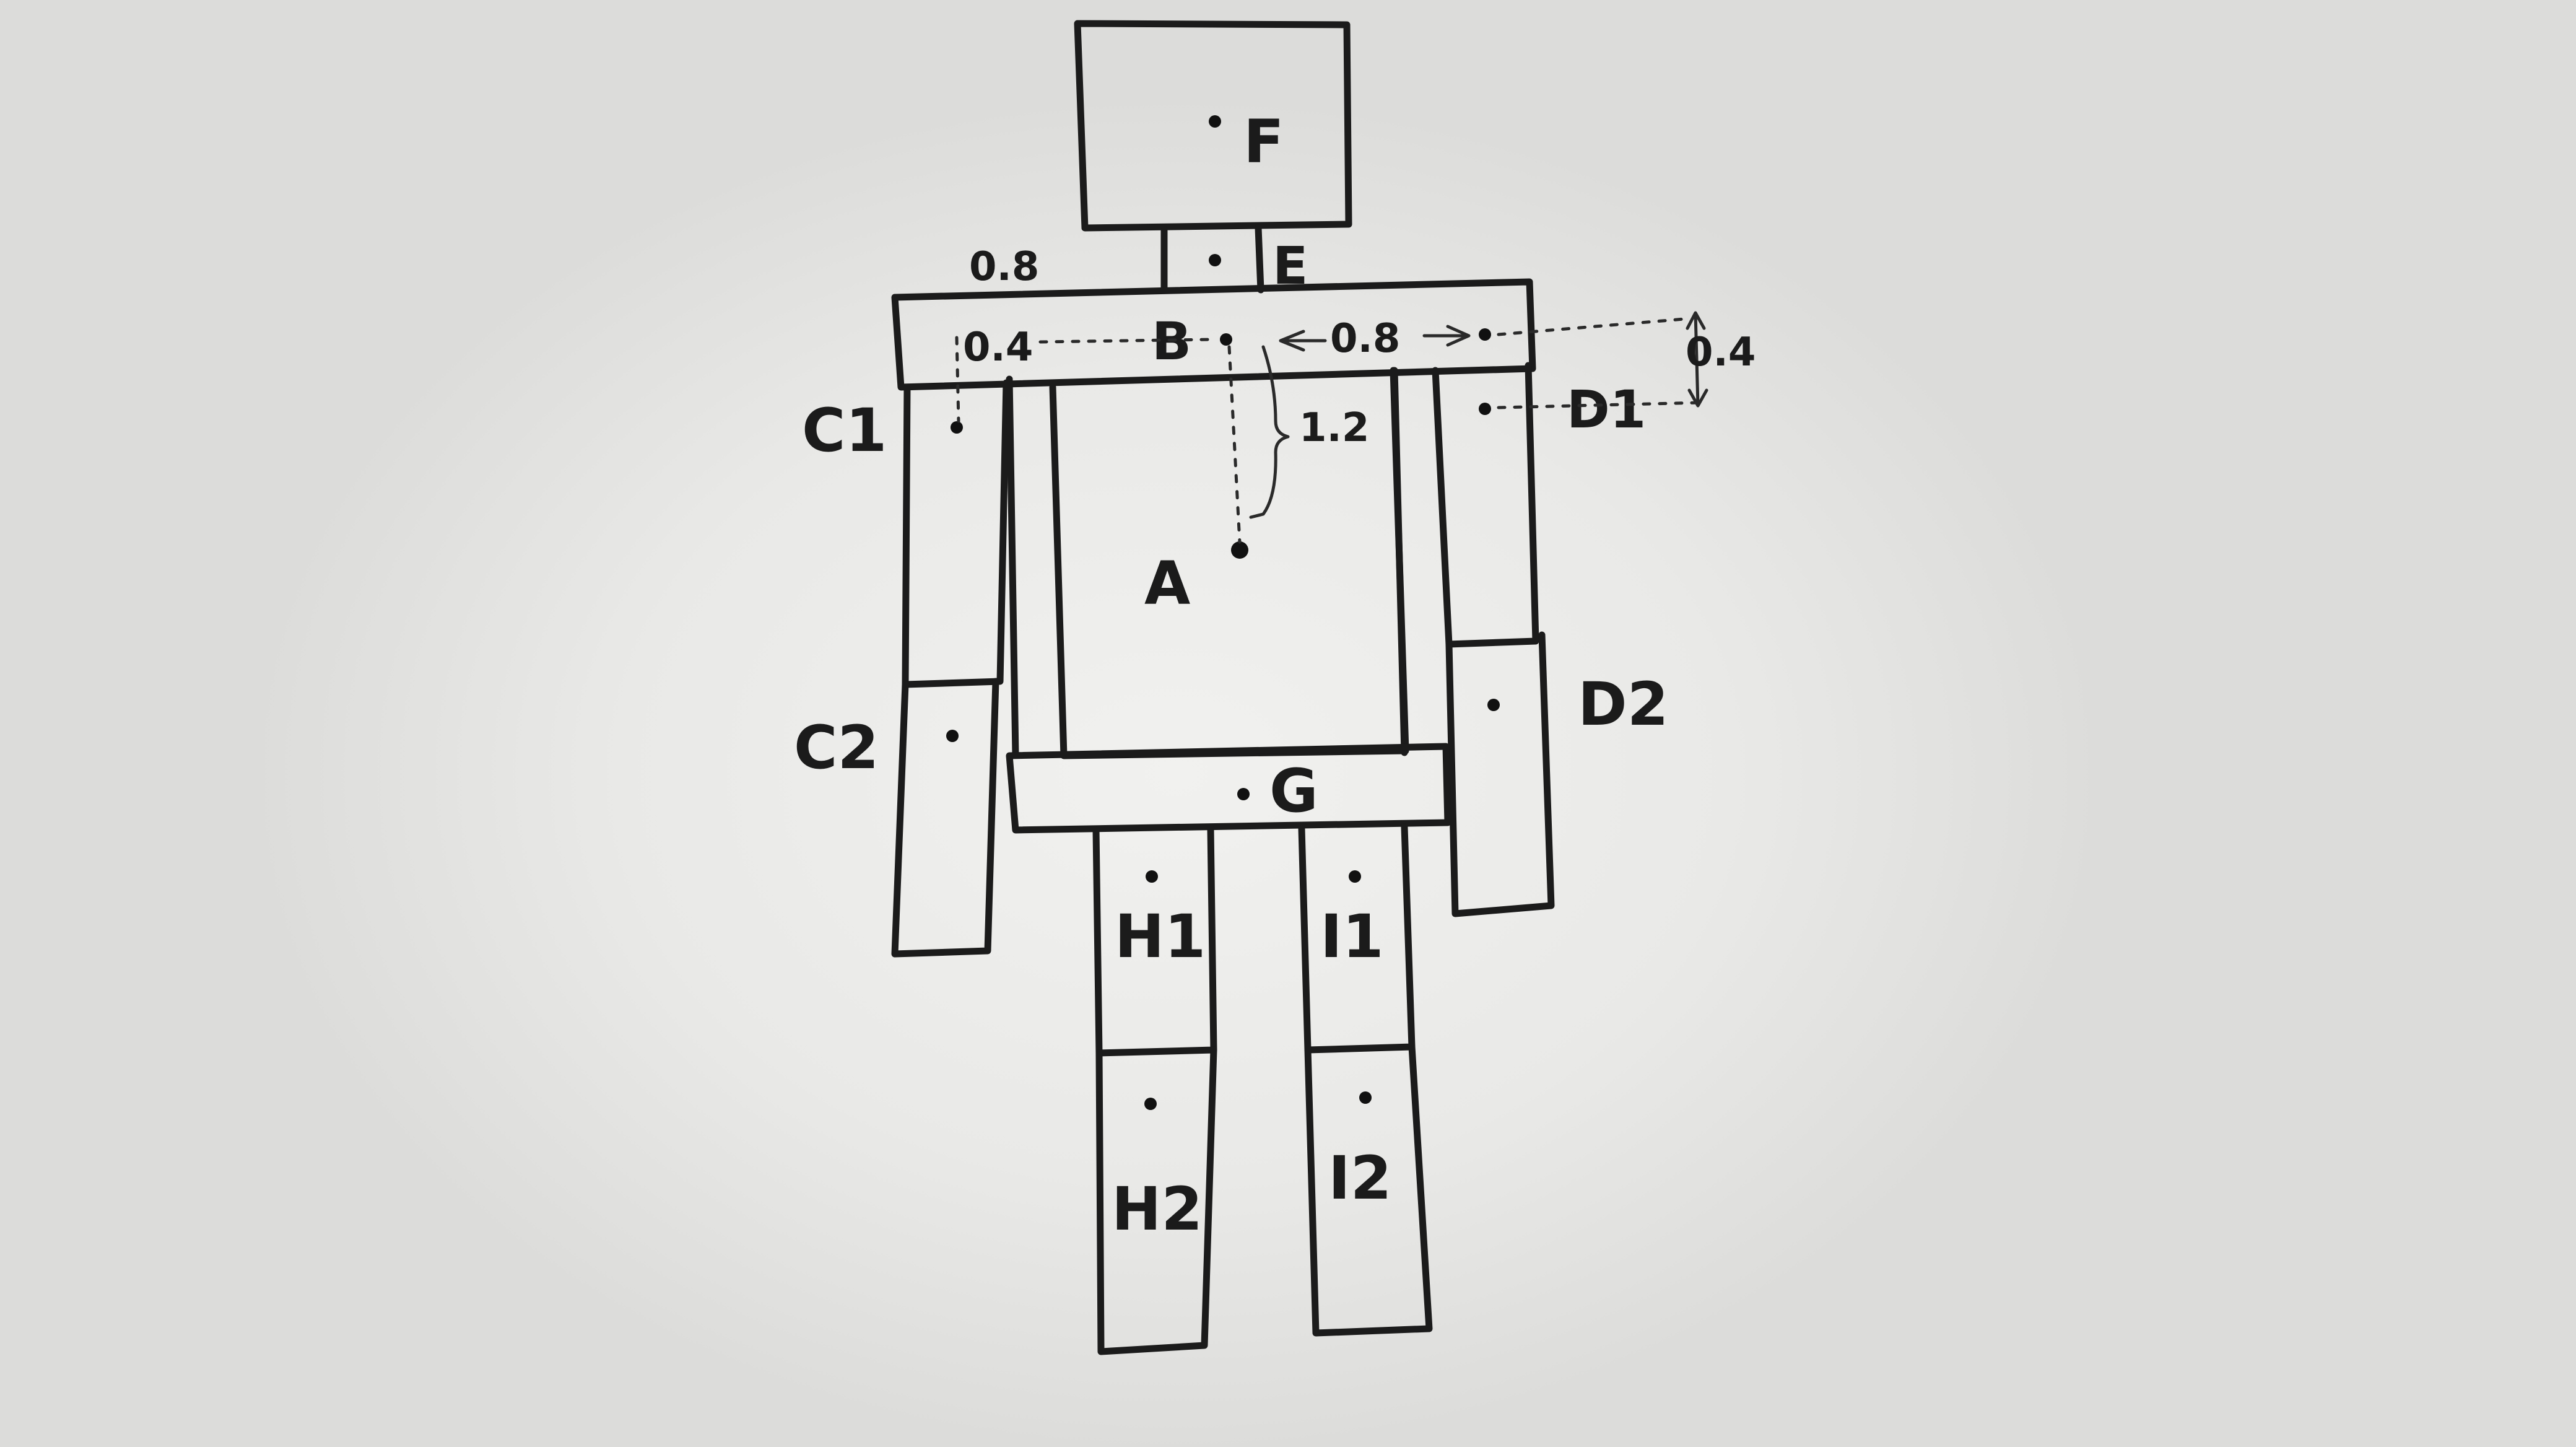  I want to click on label-H1: H1, so click(1160, 936).